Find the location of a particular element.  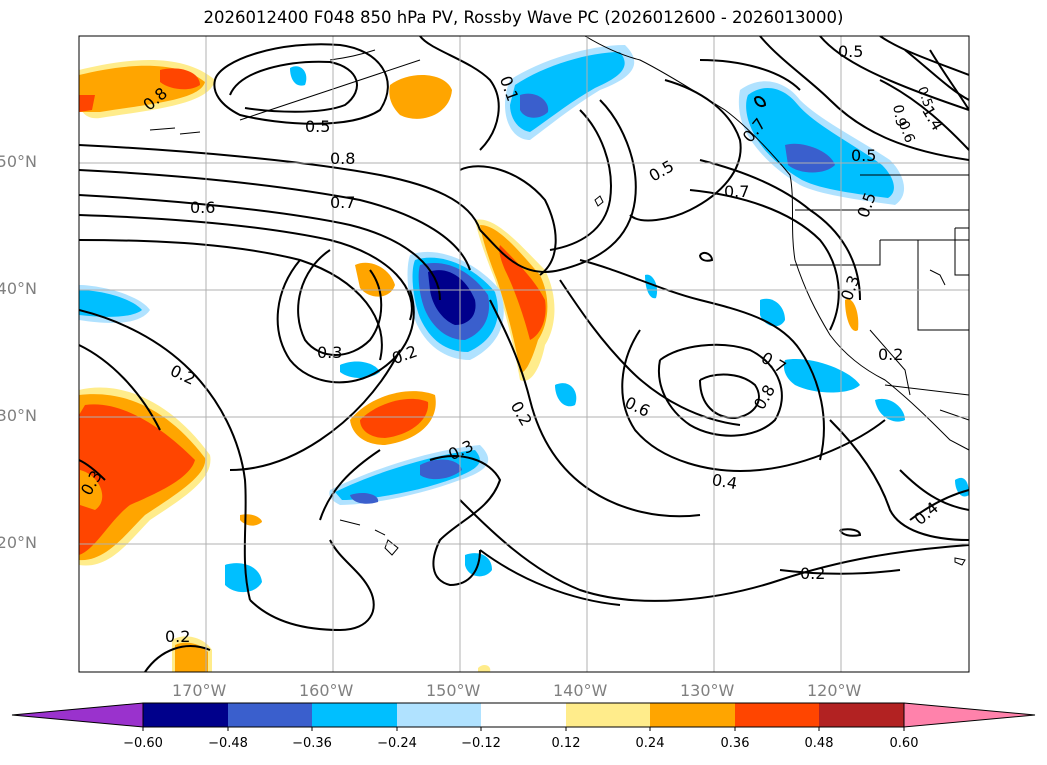

colorbar-tick-label: 0.12 is located at coordinates (566, 743).